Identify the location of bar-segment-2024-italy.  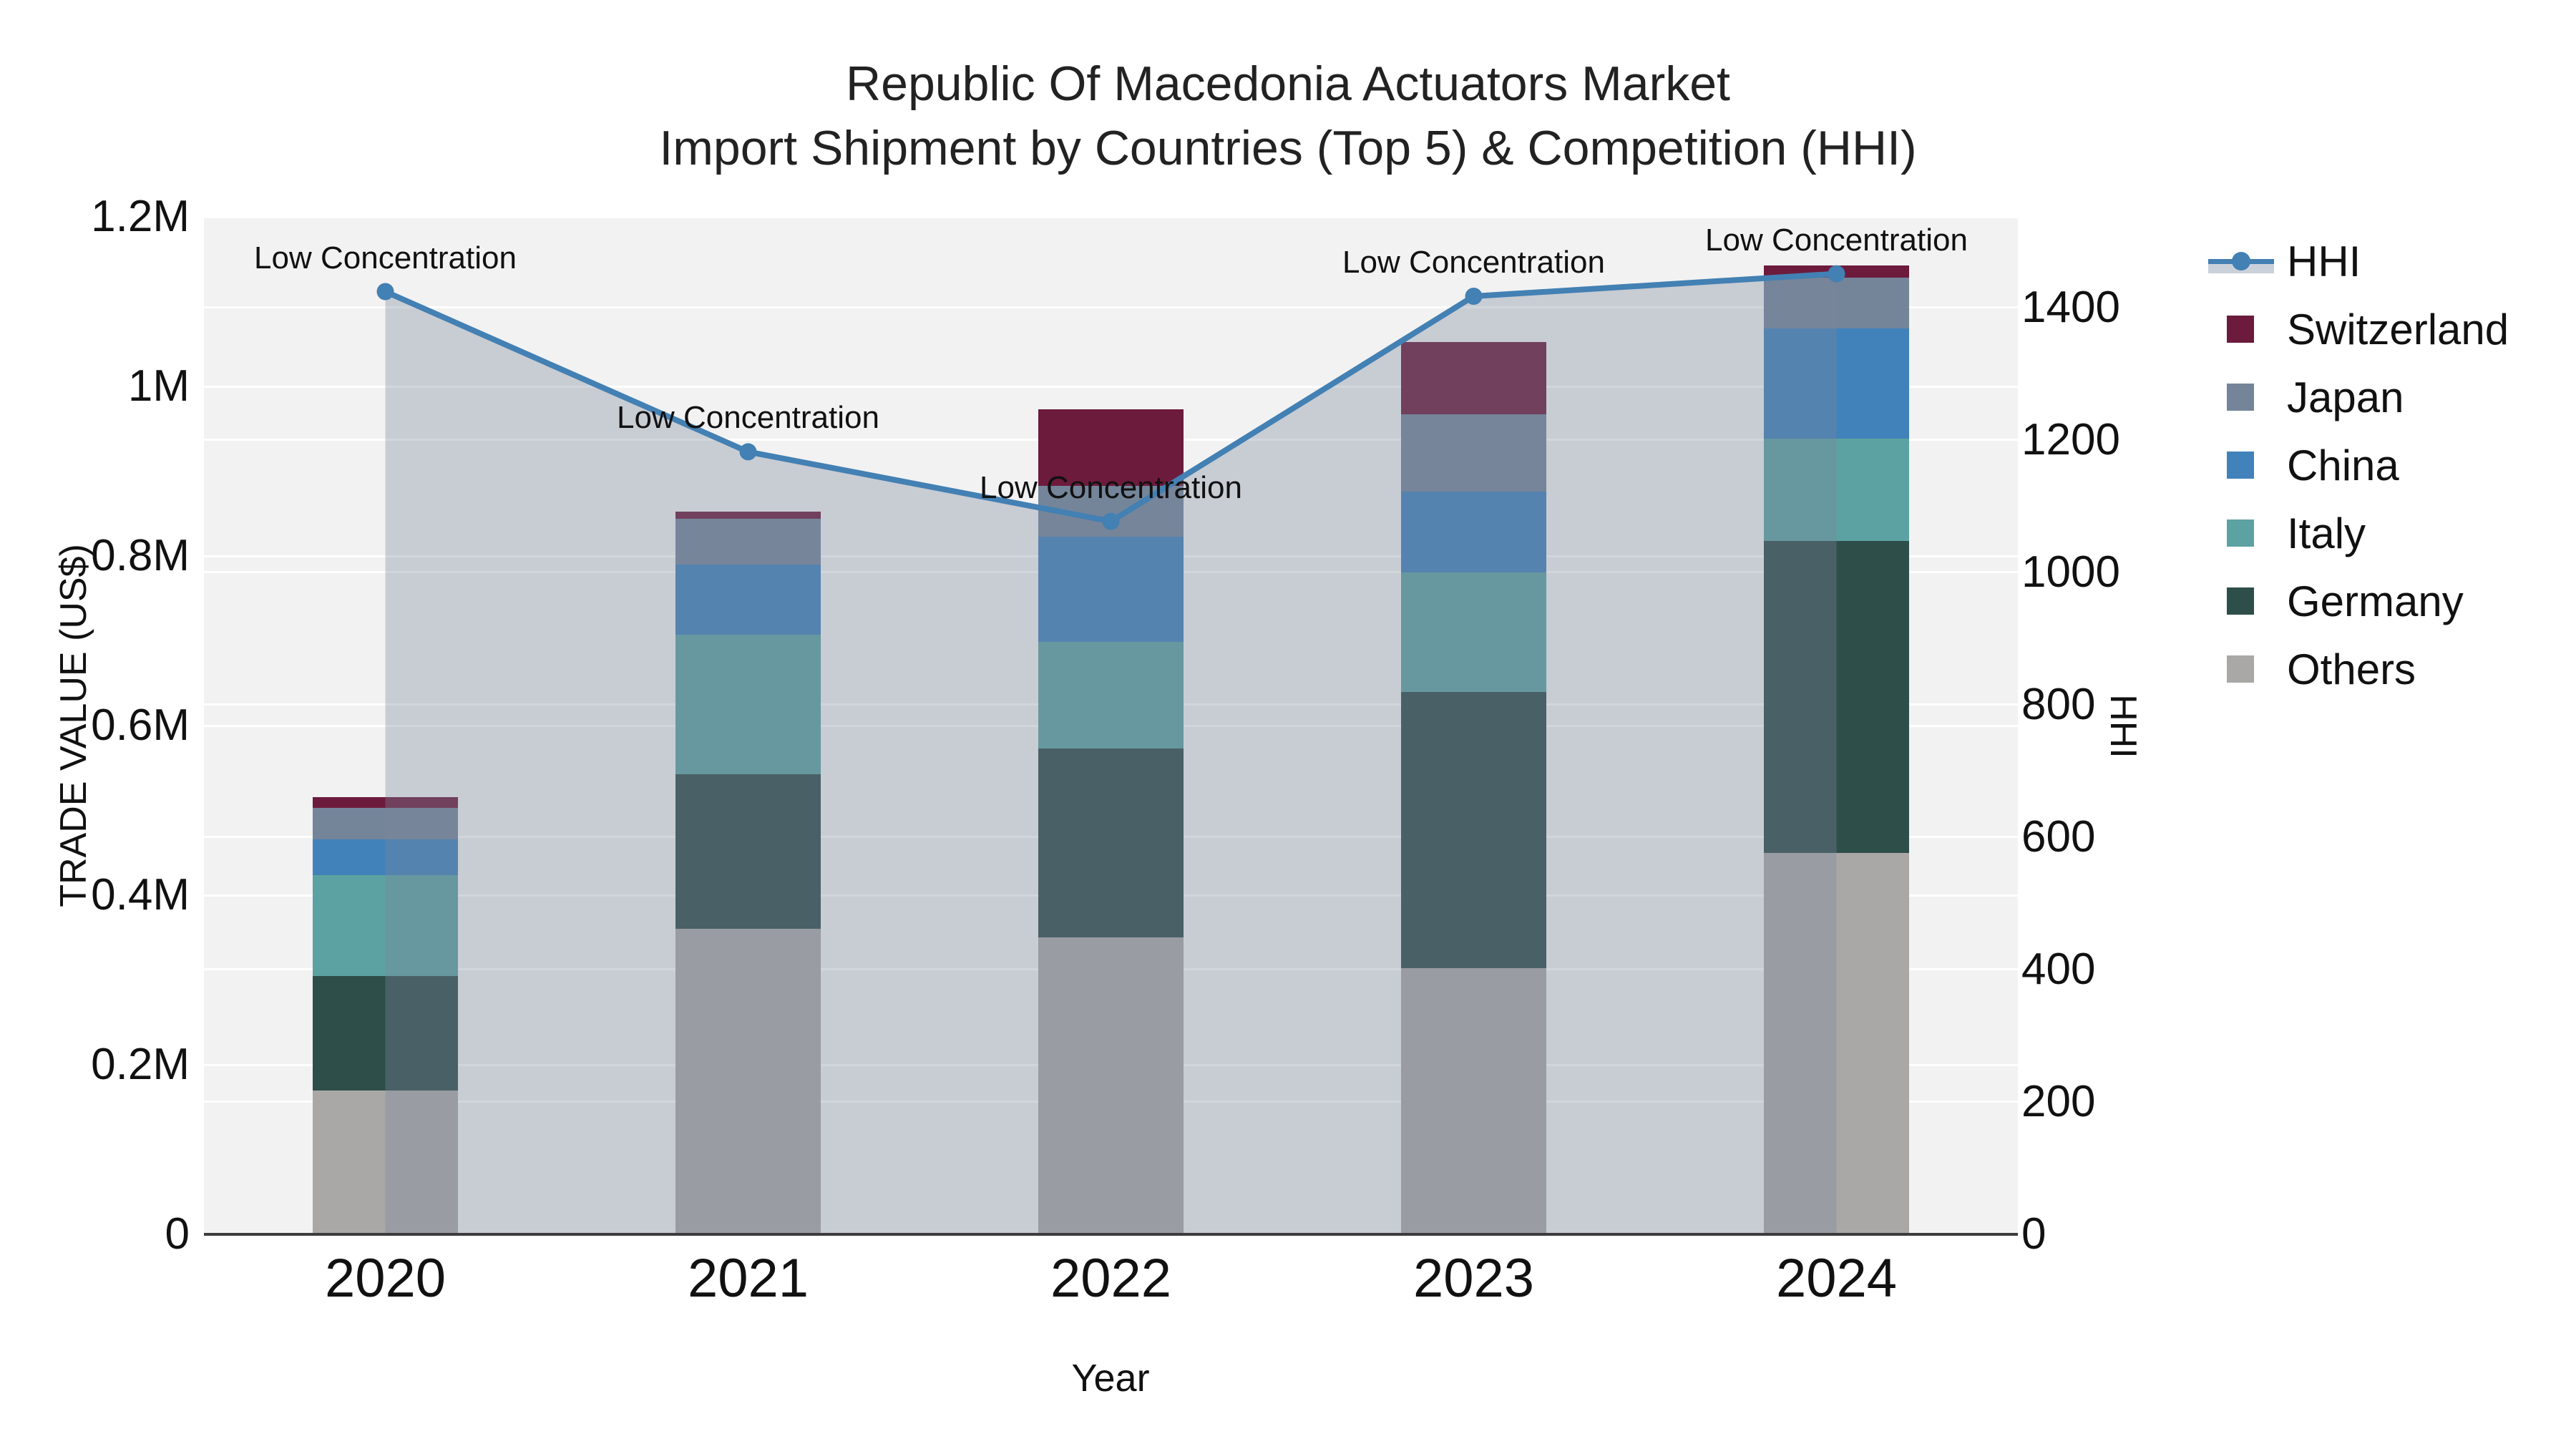
(1836, 490).